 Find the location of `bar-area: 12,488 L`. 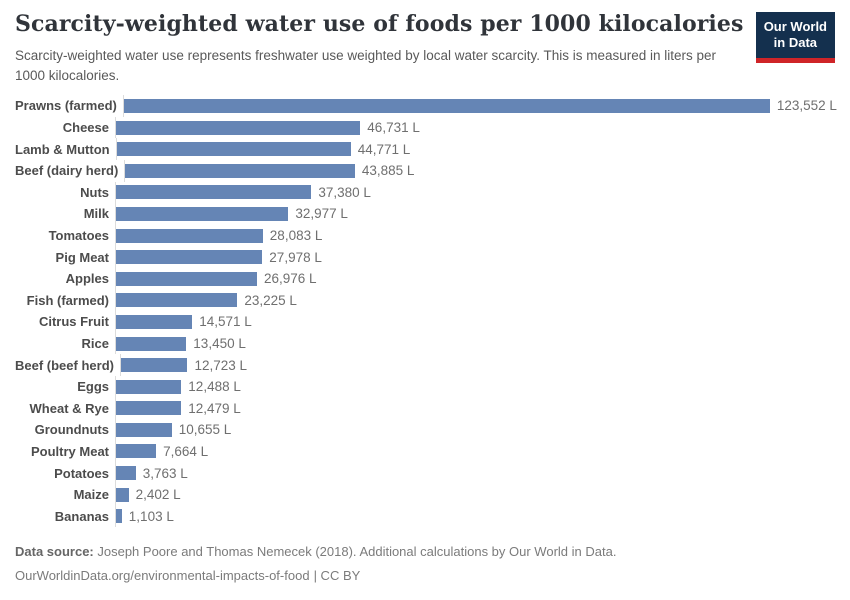

bar-area: 12,488 L is located at coordinates (475, 386).